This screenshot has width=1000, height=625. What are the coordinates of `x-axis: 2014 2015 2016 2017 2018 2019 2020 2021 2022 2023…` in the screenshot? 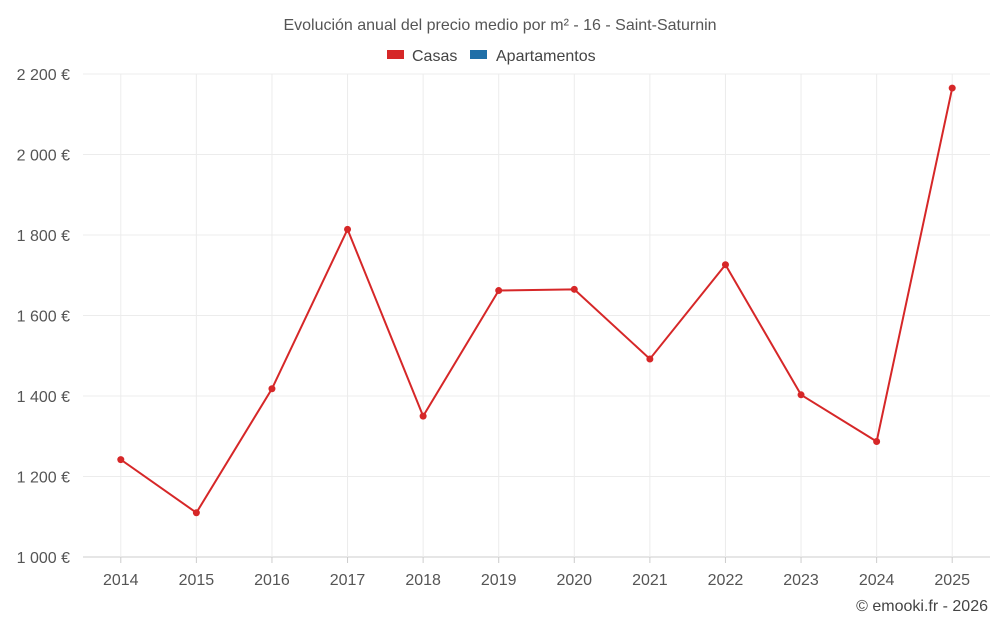 It's located at (536, 573).